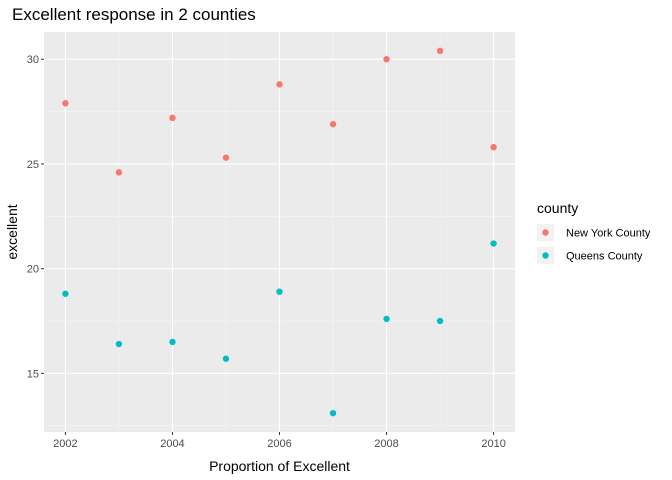 Image resolution: width=672 pixels, height=480 pixels. What do you see at coordinates (33, 165) in the screenshot?
I see `y-tick-label: 25` at bounding box center [33, 165].